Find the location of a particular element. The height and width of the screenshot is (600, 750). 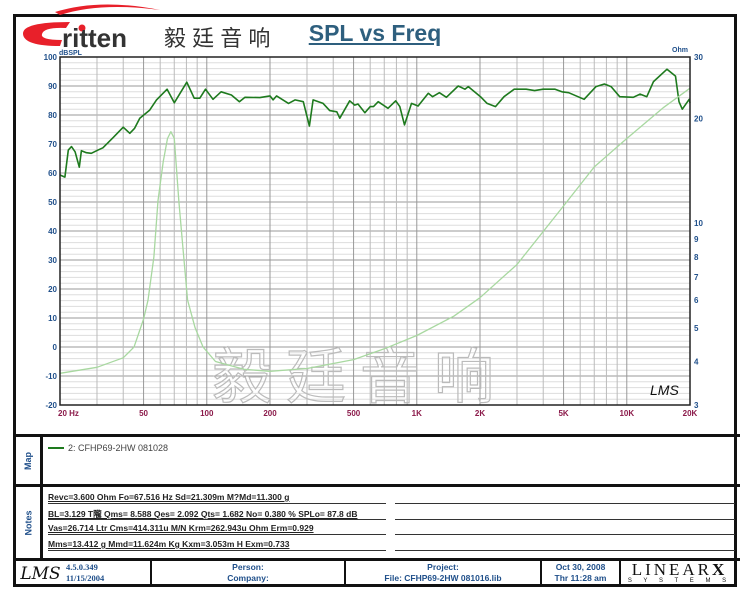

y-tick-label: 100 is located at coordinates (51, 57).